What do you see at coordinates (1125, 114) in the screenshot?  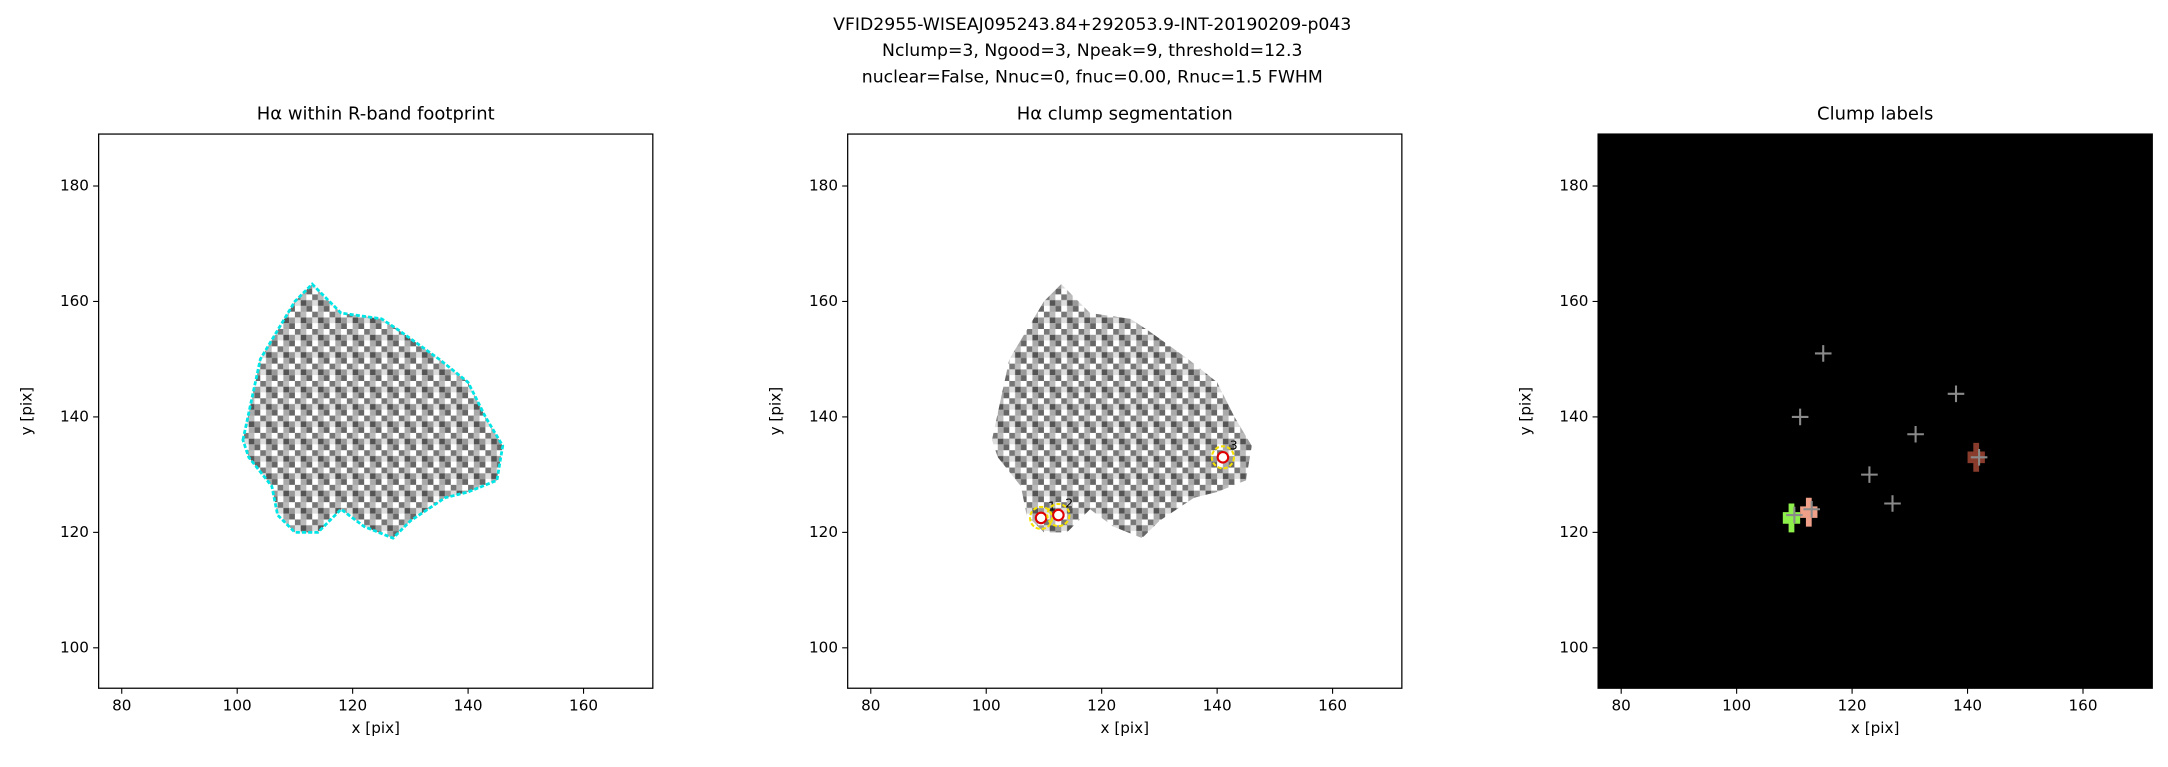 I see `panel-title: Hα clump segmentation` at bounding box center [1125, 114].